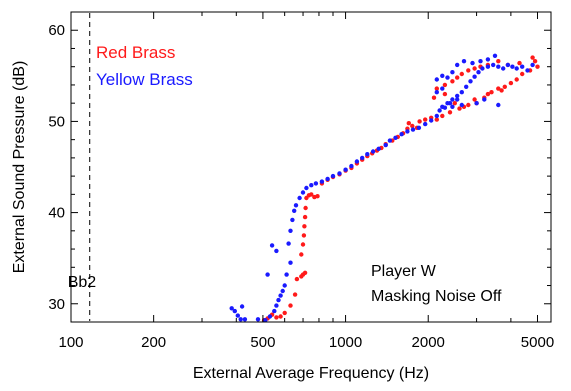 The width and height of the screenshot is (571, 391). Describe the element at coordinates (144, 79) in the screenshot. I see `legend-entry: Yellow Brass` at that location.